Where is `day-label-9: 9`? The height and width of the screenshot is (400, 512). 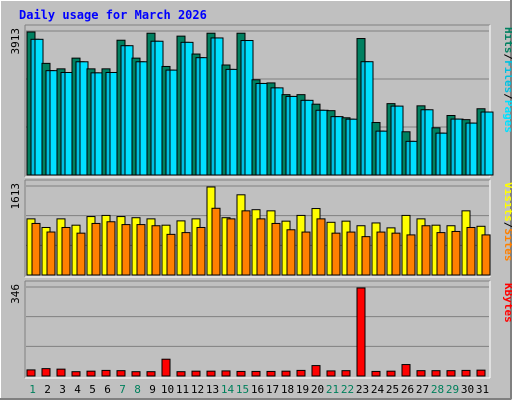
day-label-9: 9 is located at coordinates (152, 389).